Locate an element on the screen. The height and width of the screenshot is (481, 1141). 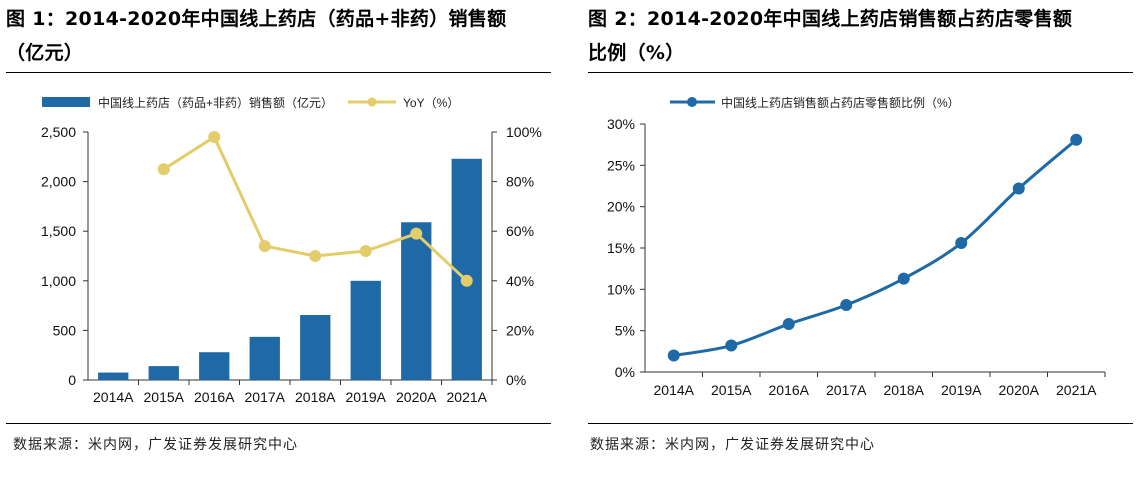
left-y-tick-label: 1,500 is located at coordinates (58, 231).